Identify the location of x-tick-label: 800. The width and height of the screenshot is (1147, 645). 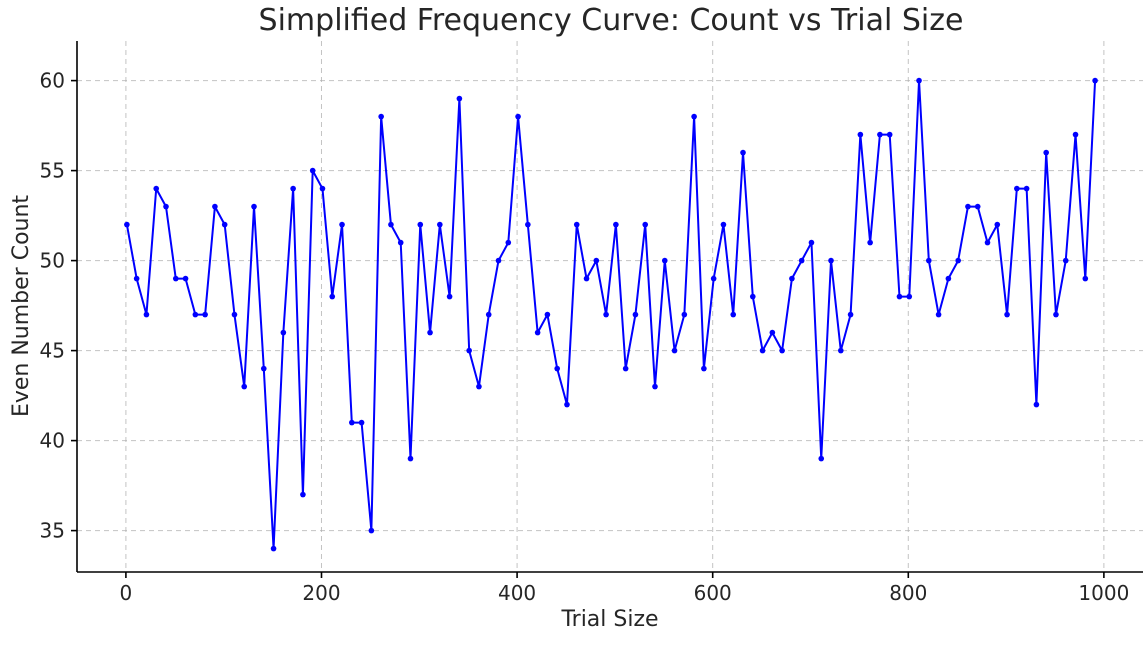
(908, 593).